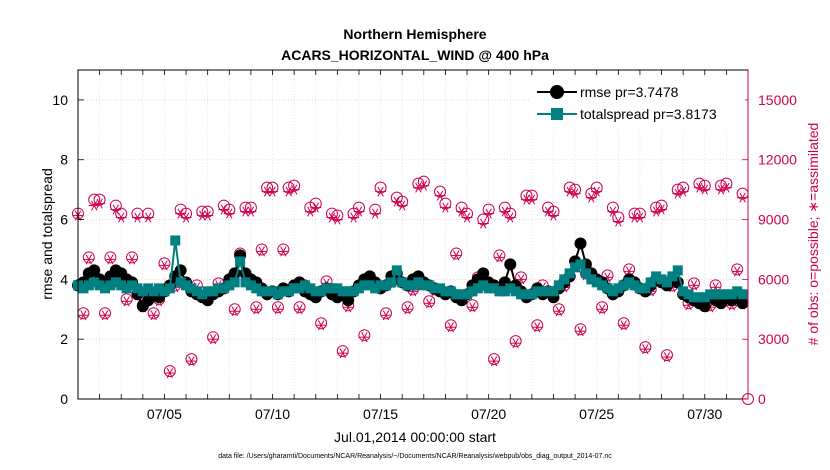  Describe the element at coordinates (47, 234) in the screenshot. I see `y-axis-label: rmse and totalspread` at that location.